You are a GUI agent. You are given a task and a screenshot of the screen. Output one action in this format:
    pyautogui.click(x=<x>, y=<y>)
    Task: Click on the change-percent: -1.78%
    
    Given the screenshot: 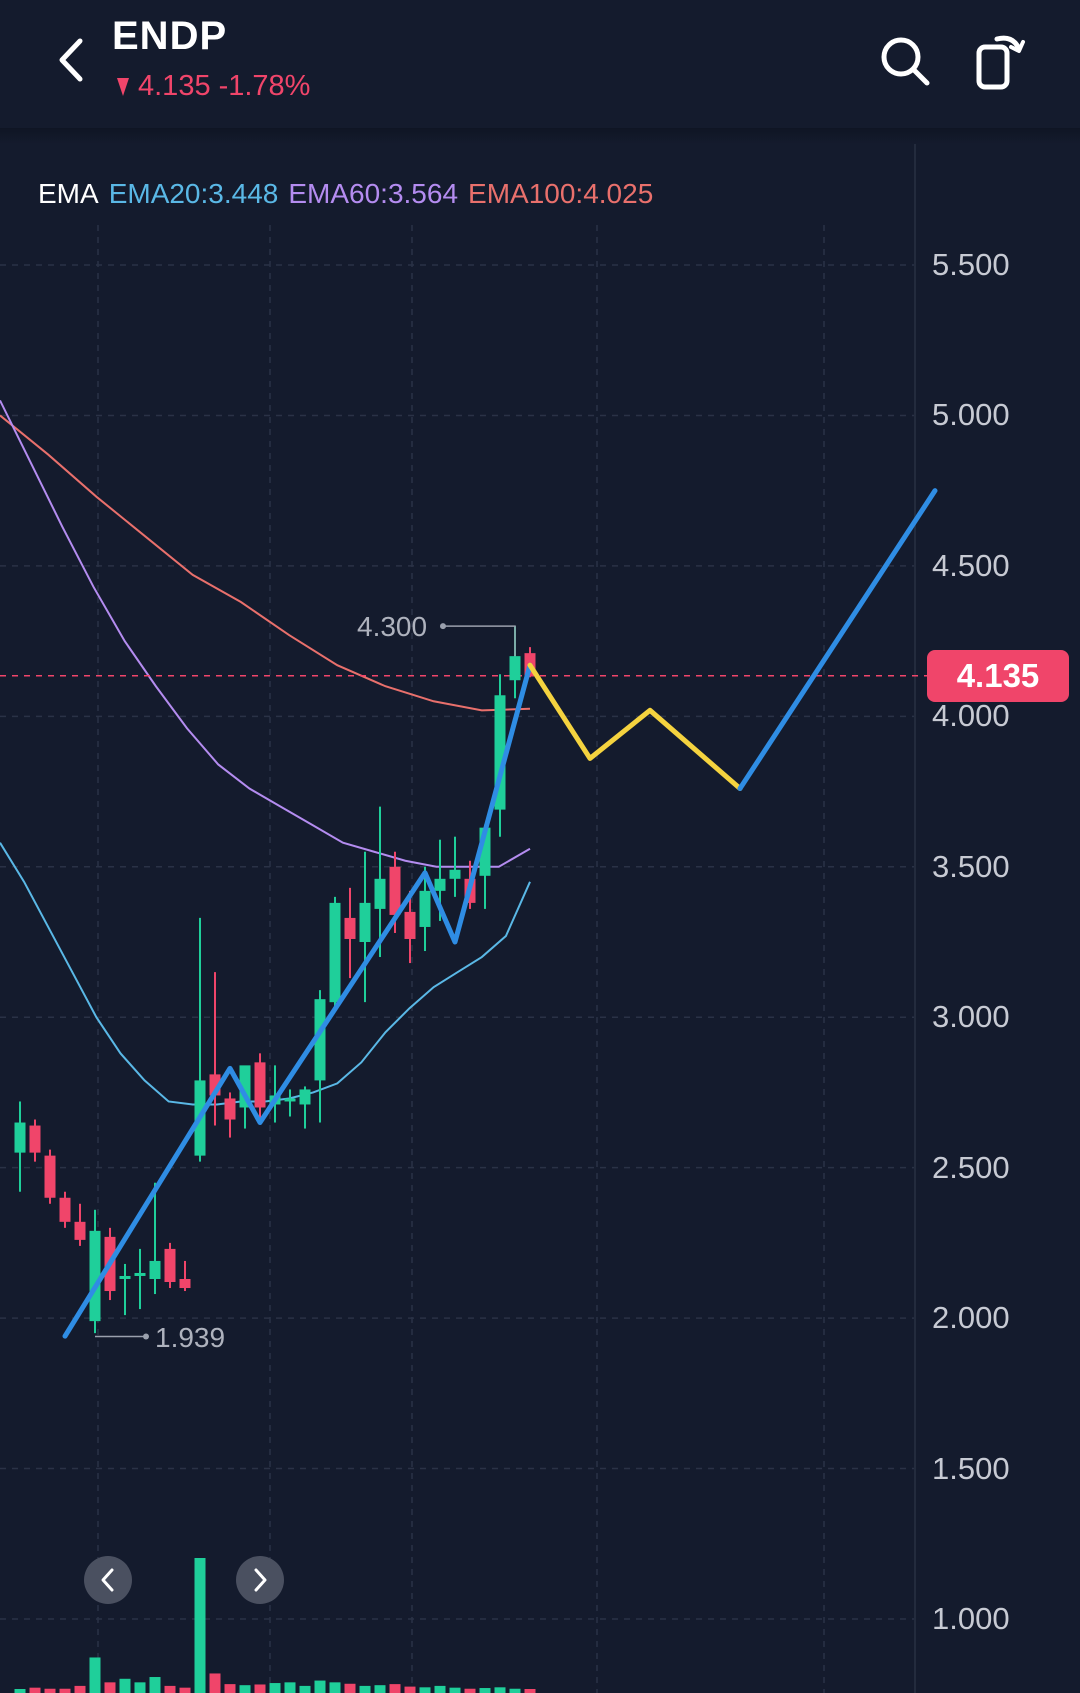 What is the action you would take?
    pyautogui.click(x=264, y=86)
    